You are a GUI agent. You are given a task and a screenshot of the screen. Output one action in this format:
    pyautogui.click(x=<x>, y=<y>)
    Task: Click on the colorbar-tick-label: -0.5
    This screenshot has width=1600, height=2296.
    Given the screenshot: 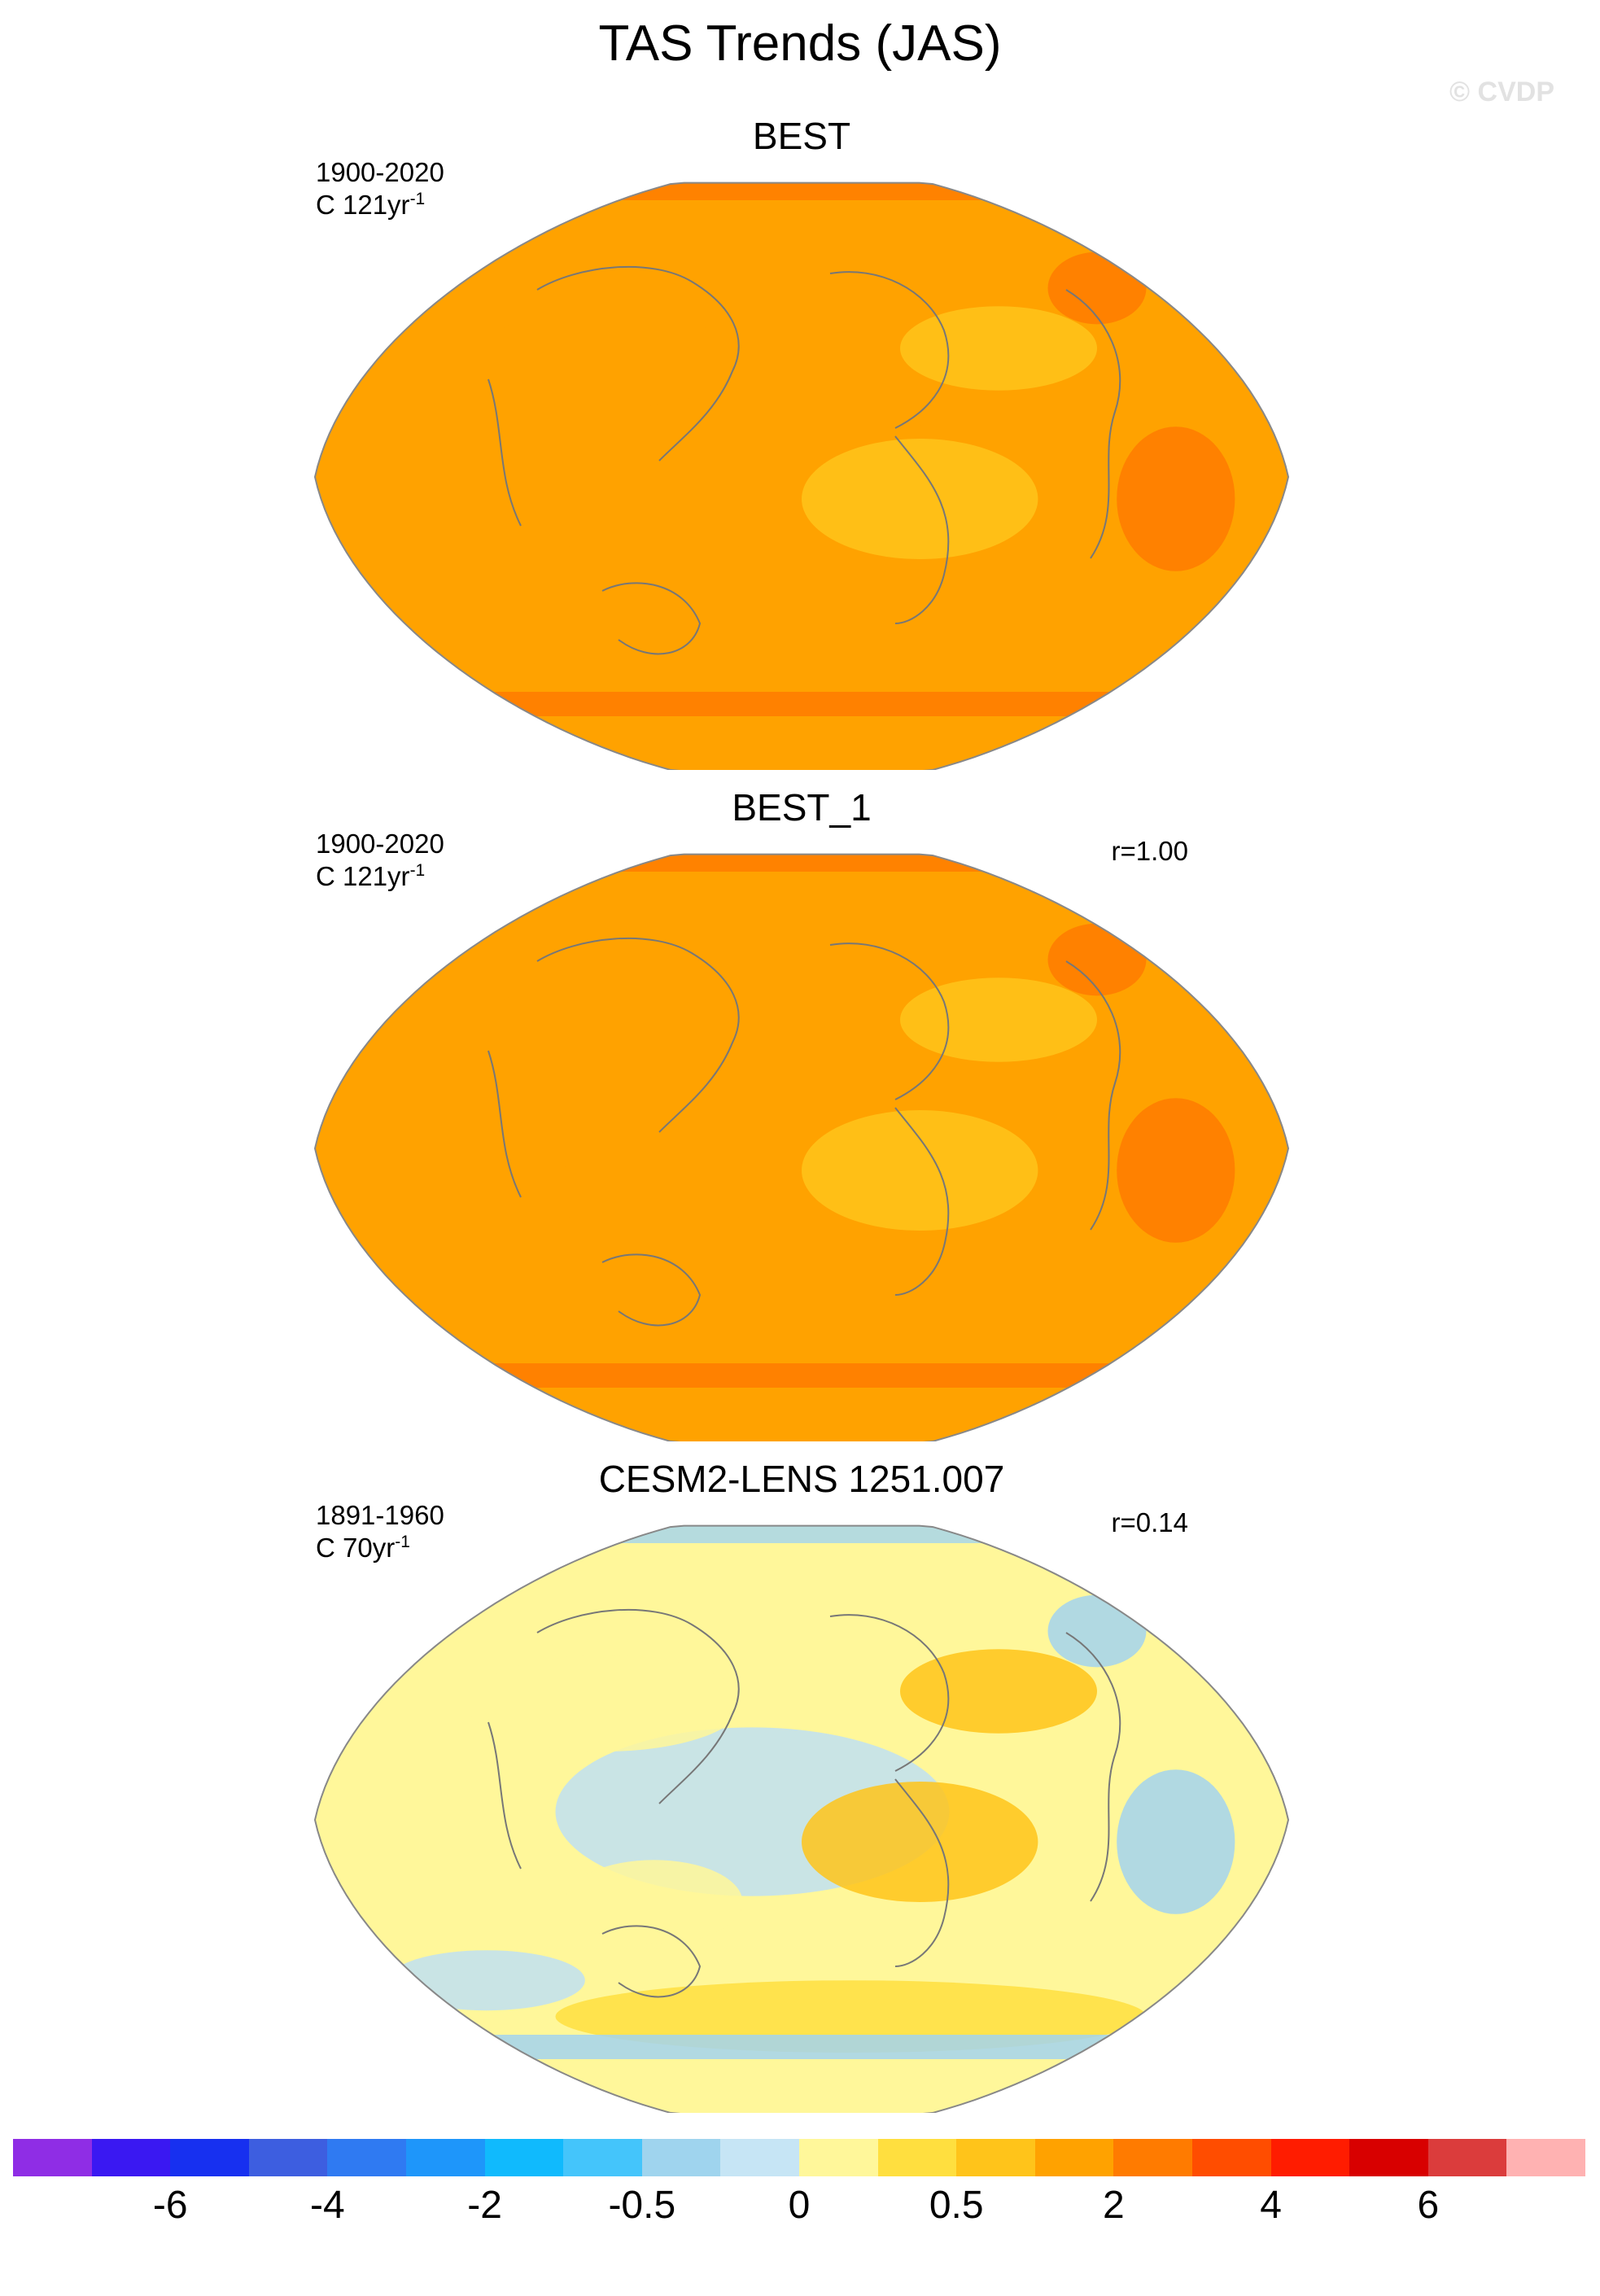 What is the action you would take?
    pyautogui.click(x=642, y=2206)
    